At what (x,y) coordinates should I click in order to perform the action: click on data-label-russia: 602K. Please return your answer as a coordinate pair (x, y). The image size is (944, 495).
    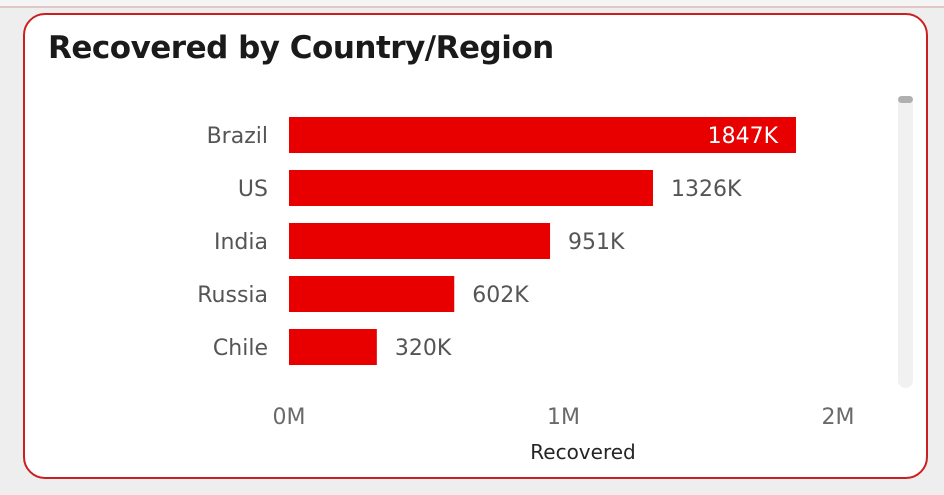
    Looking at the image, I should click on (500, 295).